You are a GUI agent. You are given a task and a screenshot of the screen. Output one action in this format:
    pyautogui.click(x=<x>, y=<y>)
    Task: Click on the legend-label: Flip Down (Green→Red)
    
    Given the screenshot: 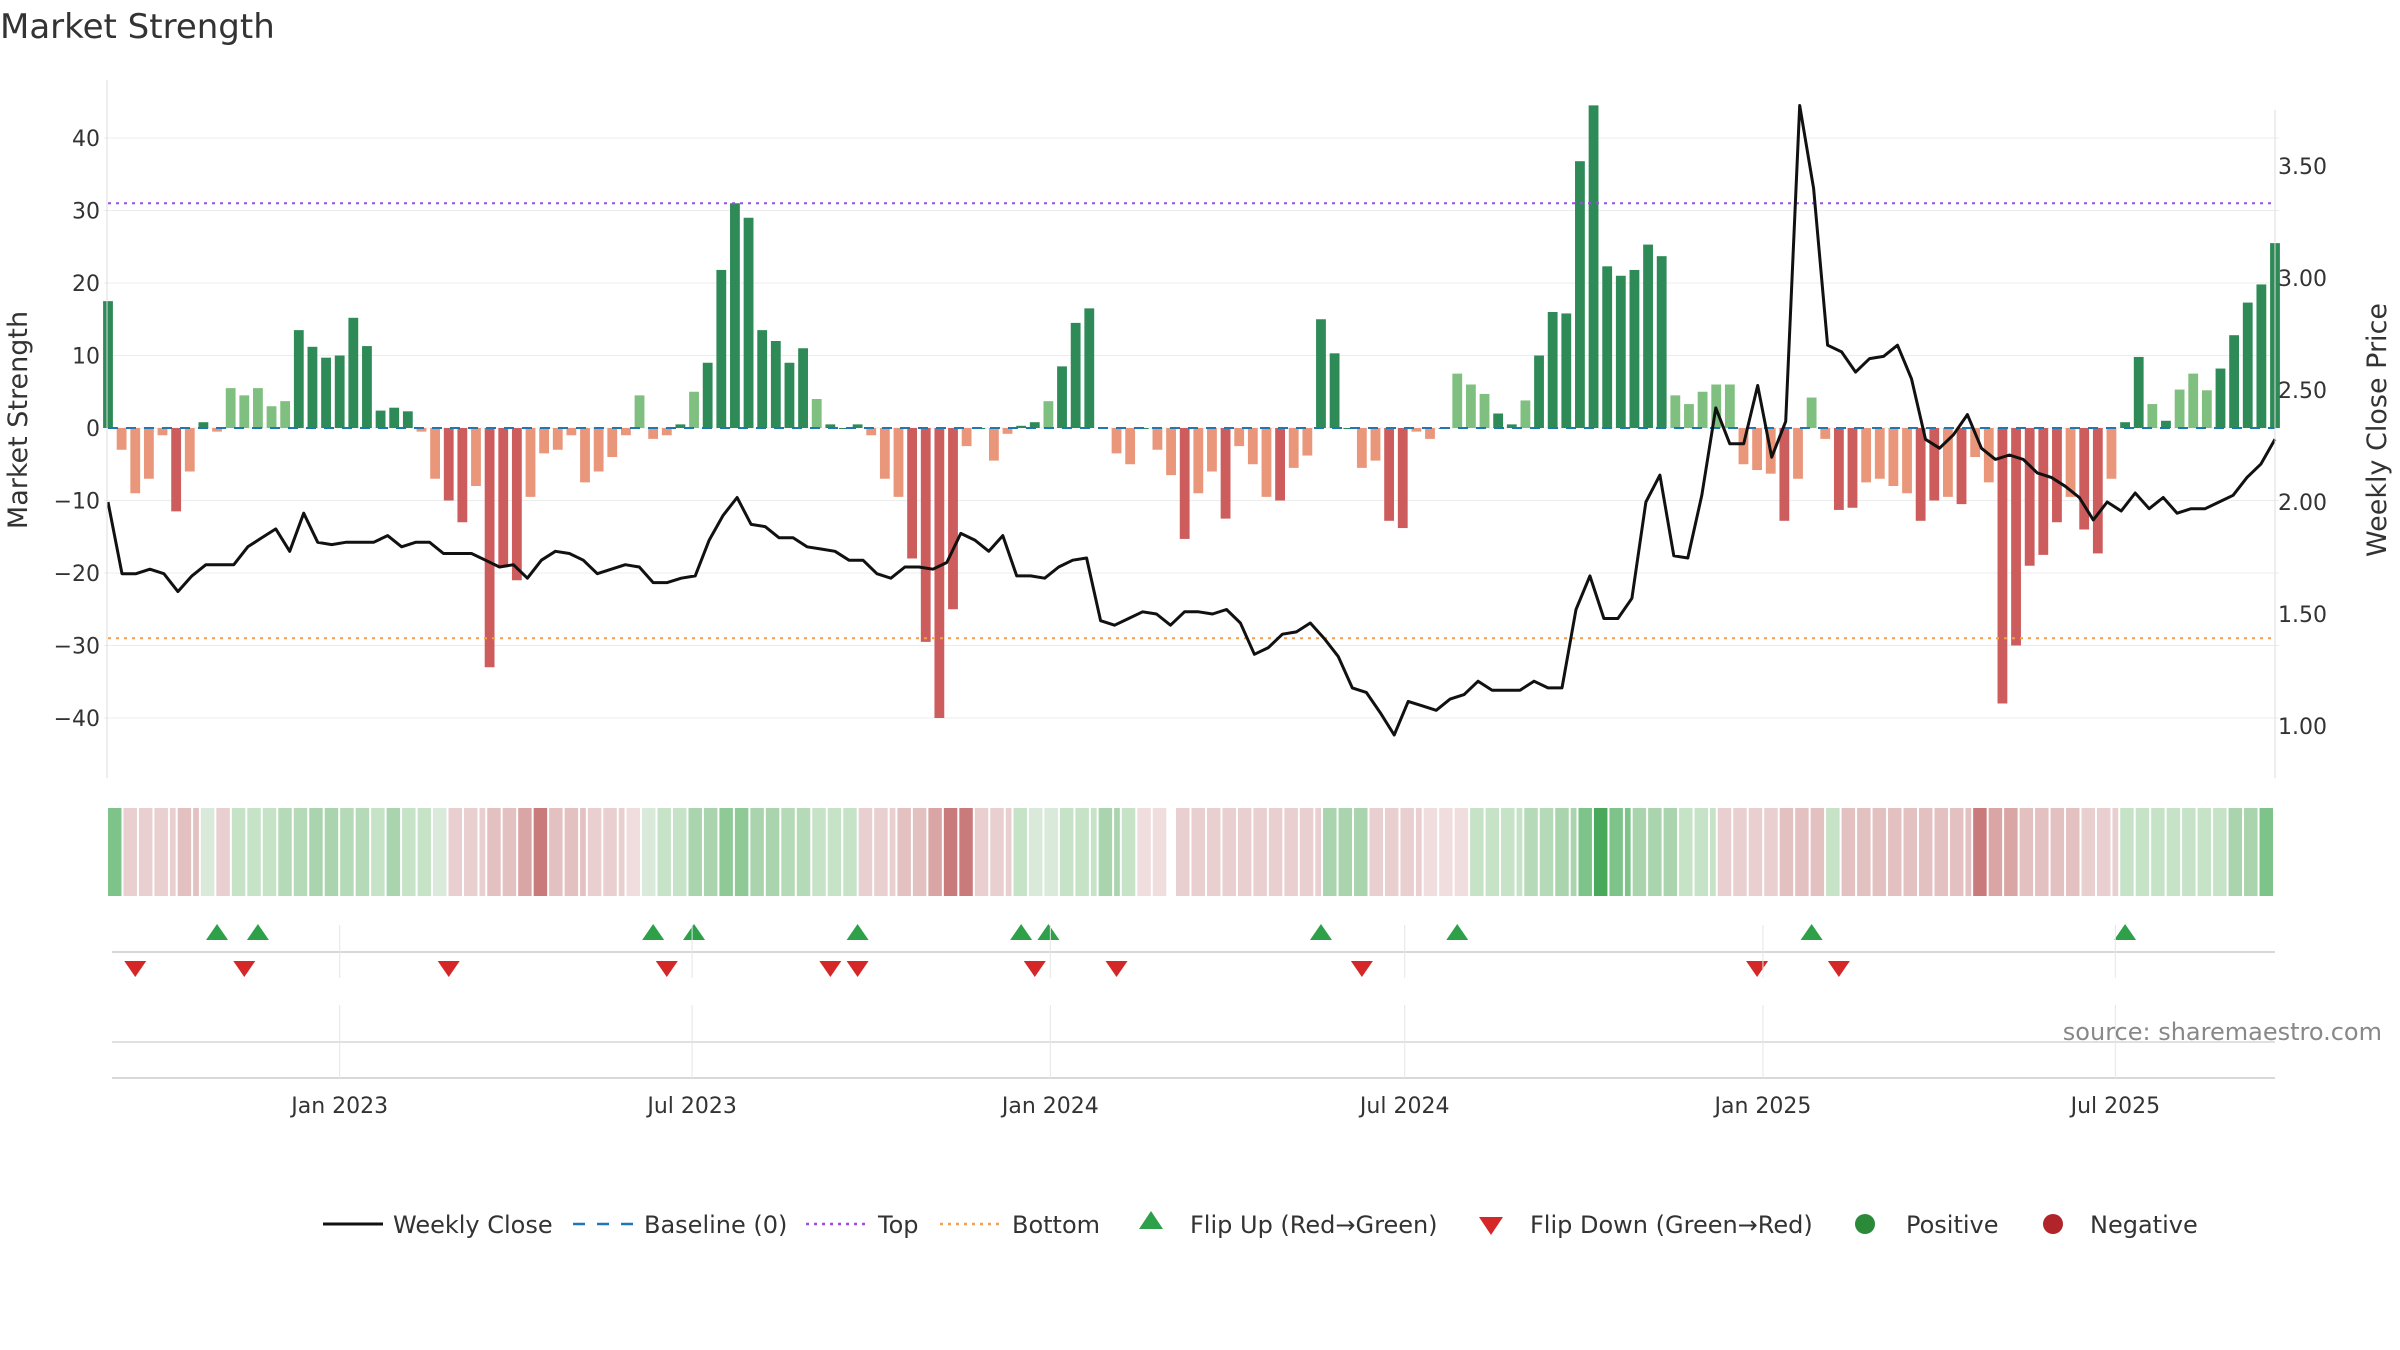 What is the action you would take?
    pyautogui.click(x=1671, y=1225)
    